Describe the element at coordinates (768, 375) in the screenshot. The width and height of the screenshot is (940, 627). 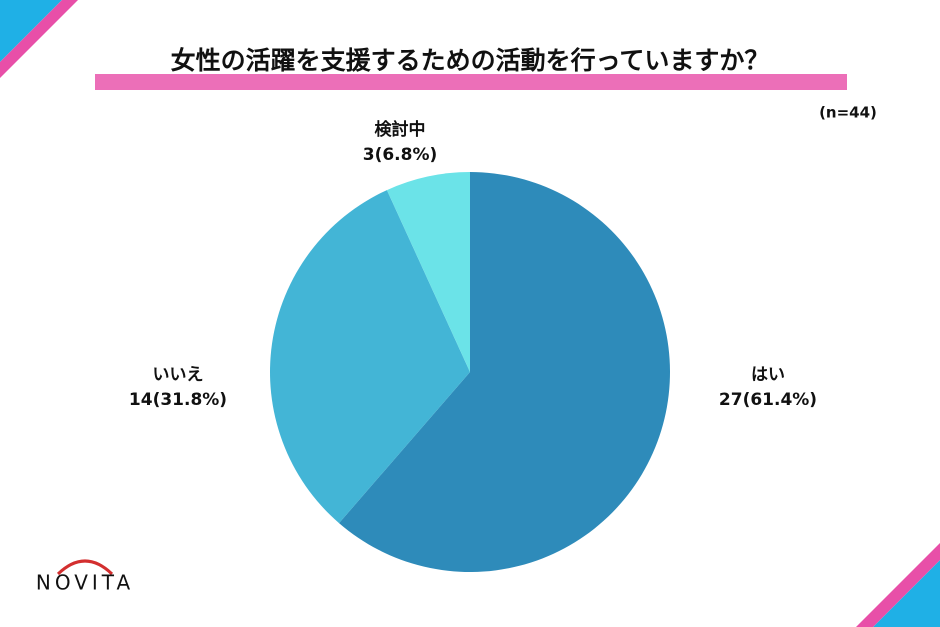
I see `slice-label: はい` at that location.